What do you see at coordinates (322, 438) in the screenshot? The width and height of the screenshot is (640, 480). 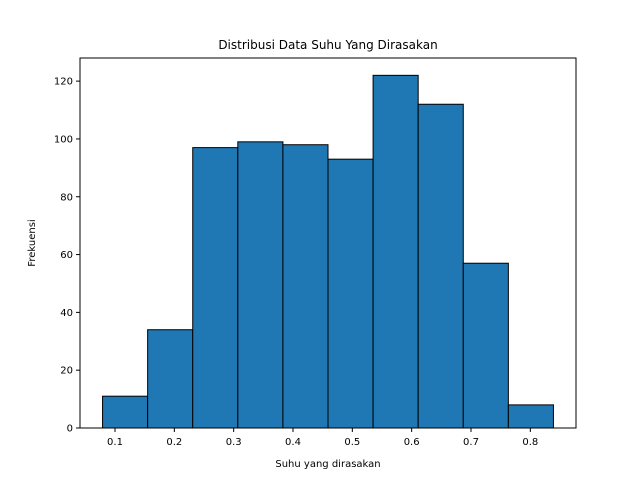 I see `x-axis-ticks: 0.1 0.2 0.3 0.4 0.5 0.6 0.7 0.8` at bounding box center [322, 438].